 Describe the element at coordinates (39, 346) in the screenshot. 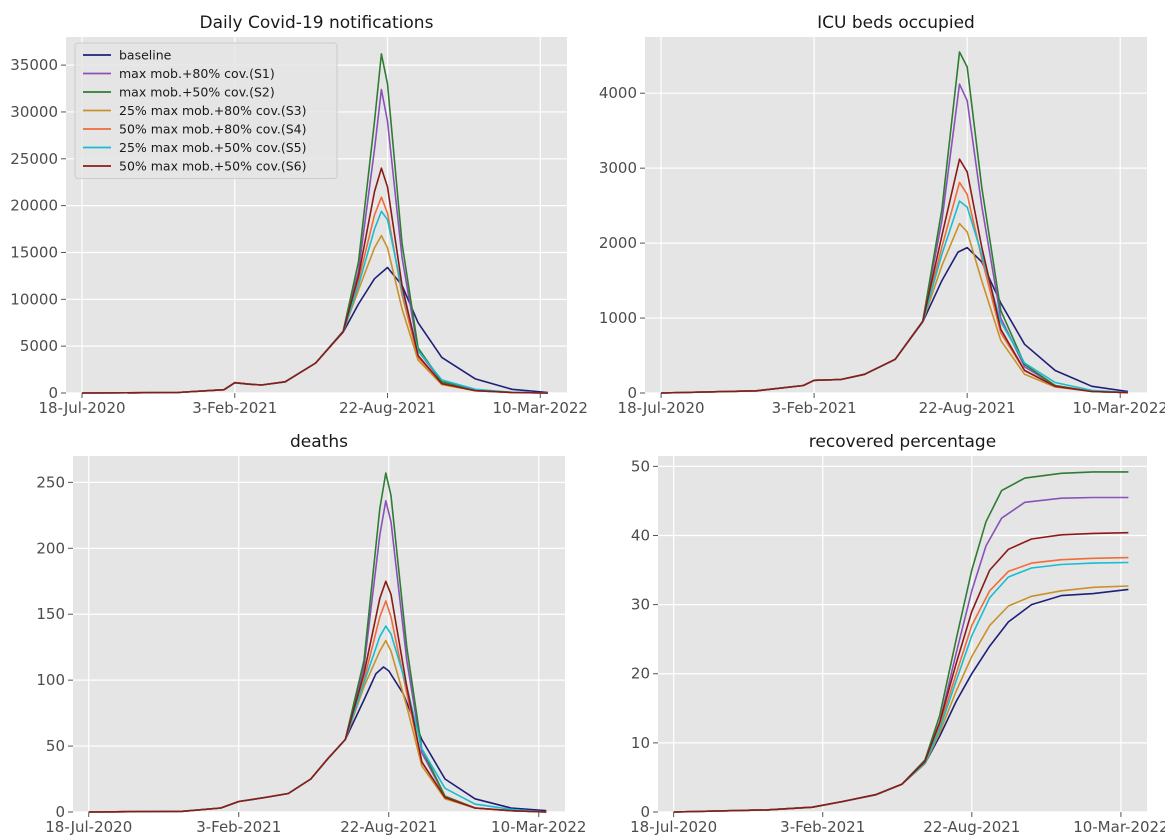

I see `y-tick-label: 5000` at that location.